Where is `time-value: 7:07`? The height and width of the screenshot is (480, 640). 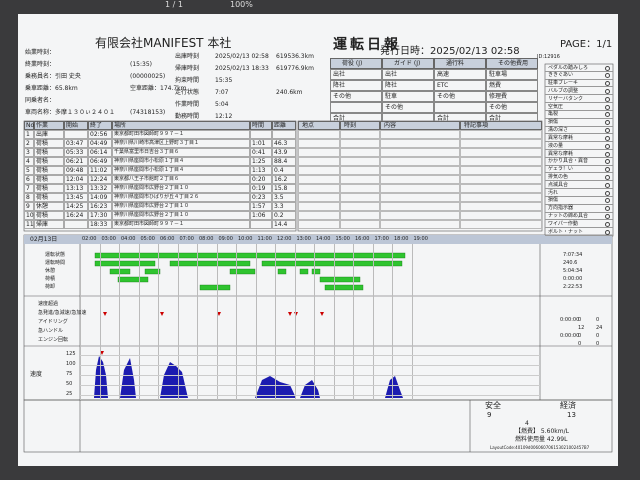
time-value: 7:07 is located at coordinates (222, 92).